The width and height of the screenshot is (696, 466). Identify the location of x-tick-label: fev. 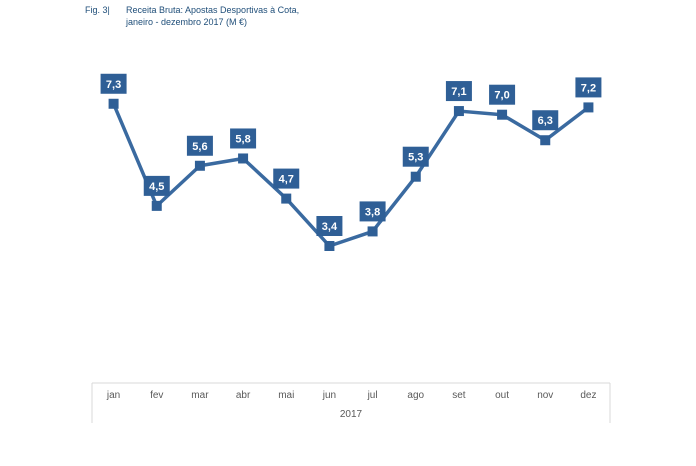
(156, 395).